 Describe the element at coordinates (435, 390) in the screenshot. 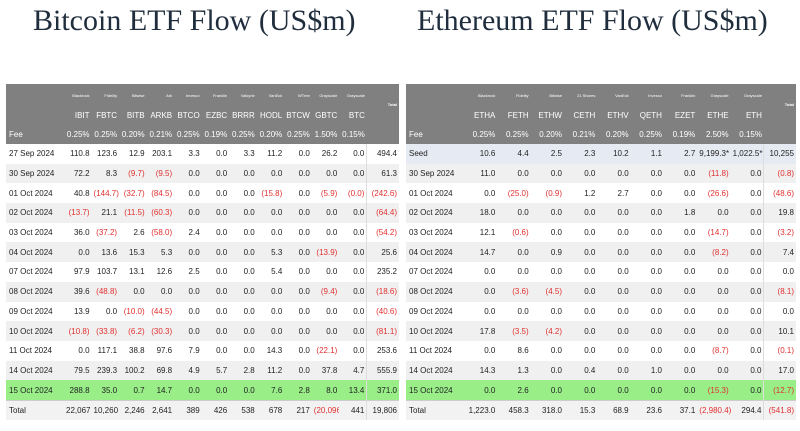

I see `row-date: 15 Oct 2024` at that location.